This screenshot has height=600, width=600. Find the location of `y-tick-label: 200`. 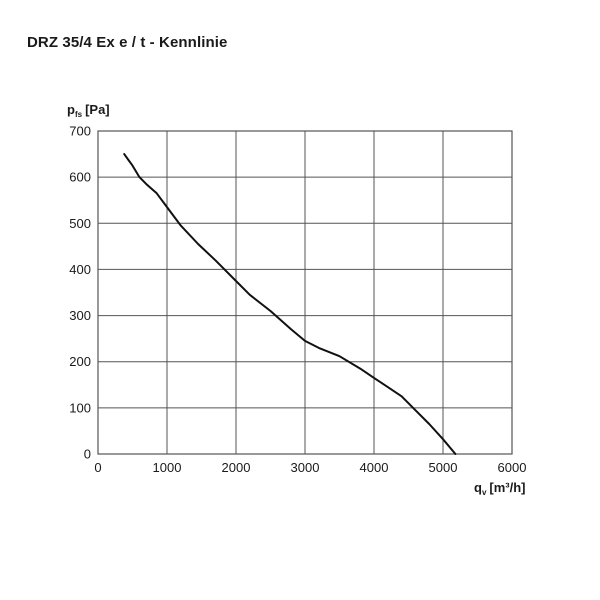

y-tick-label: 200 is located at coordinates (80, 361).